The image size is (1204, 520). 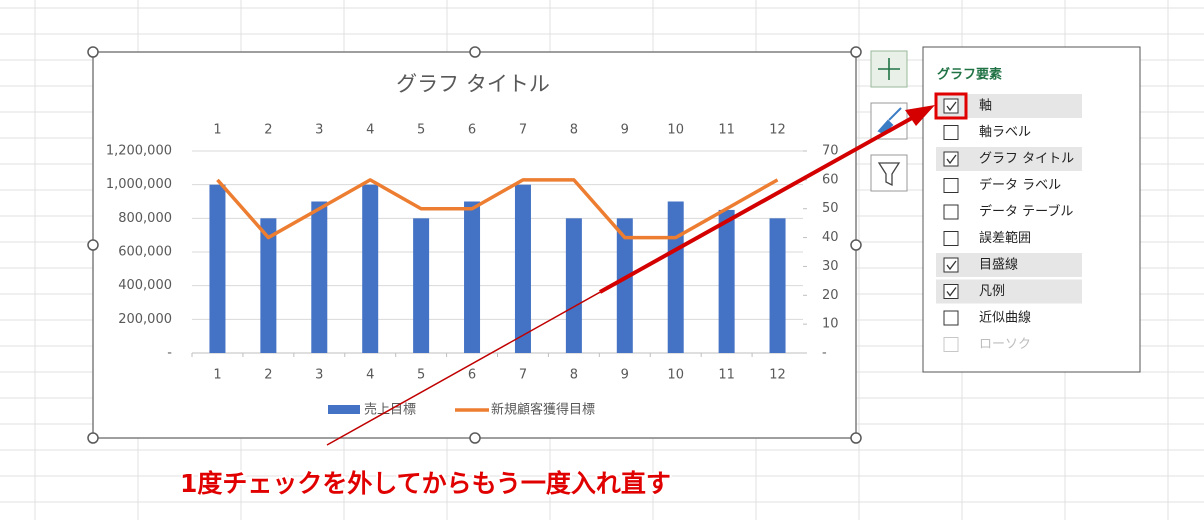 What do you see at coordinates (777, 130) in the screenshot?
I see `x2-tick-label: 12` at bounding box center [777, 130].